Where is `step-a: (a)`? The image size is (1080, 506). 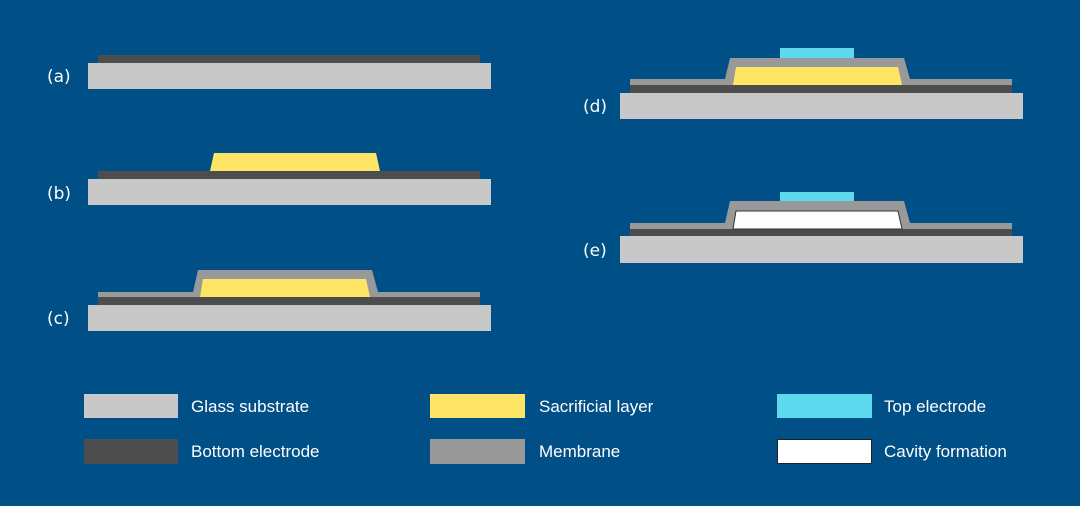
step-a: (a) is located at coordinates (269, 72).